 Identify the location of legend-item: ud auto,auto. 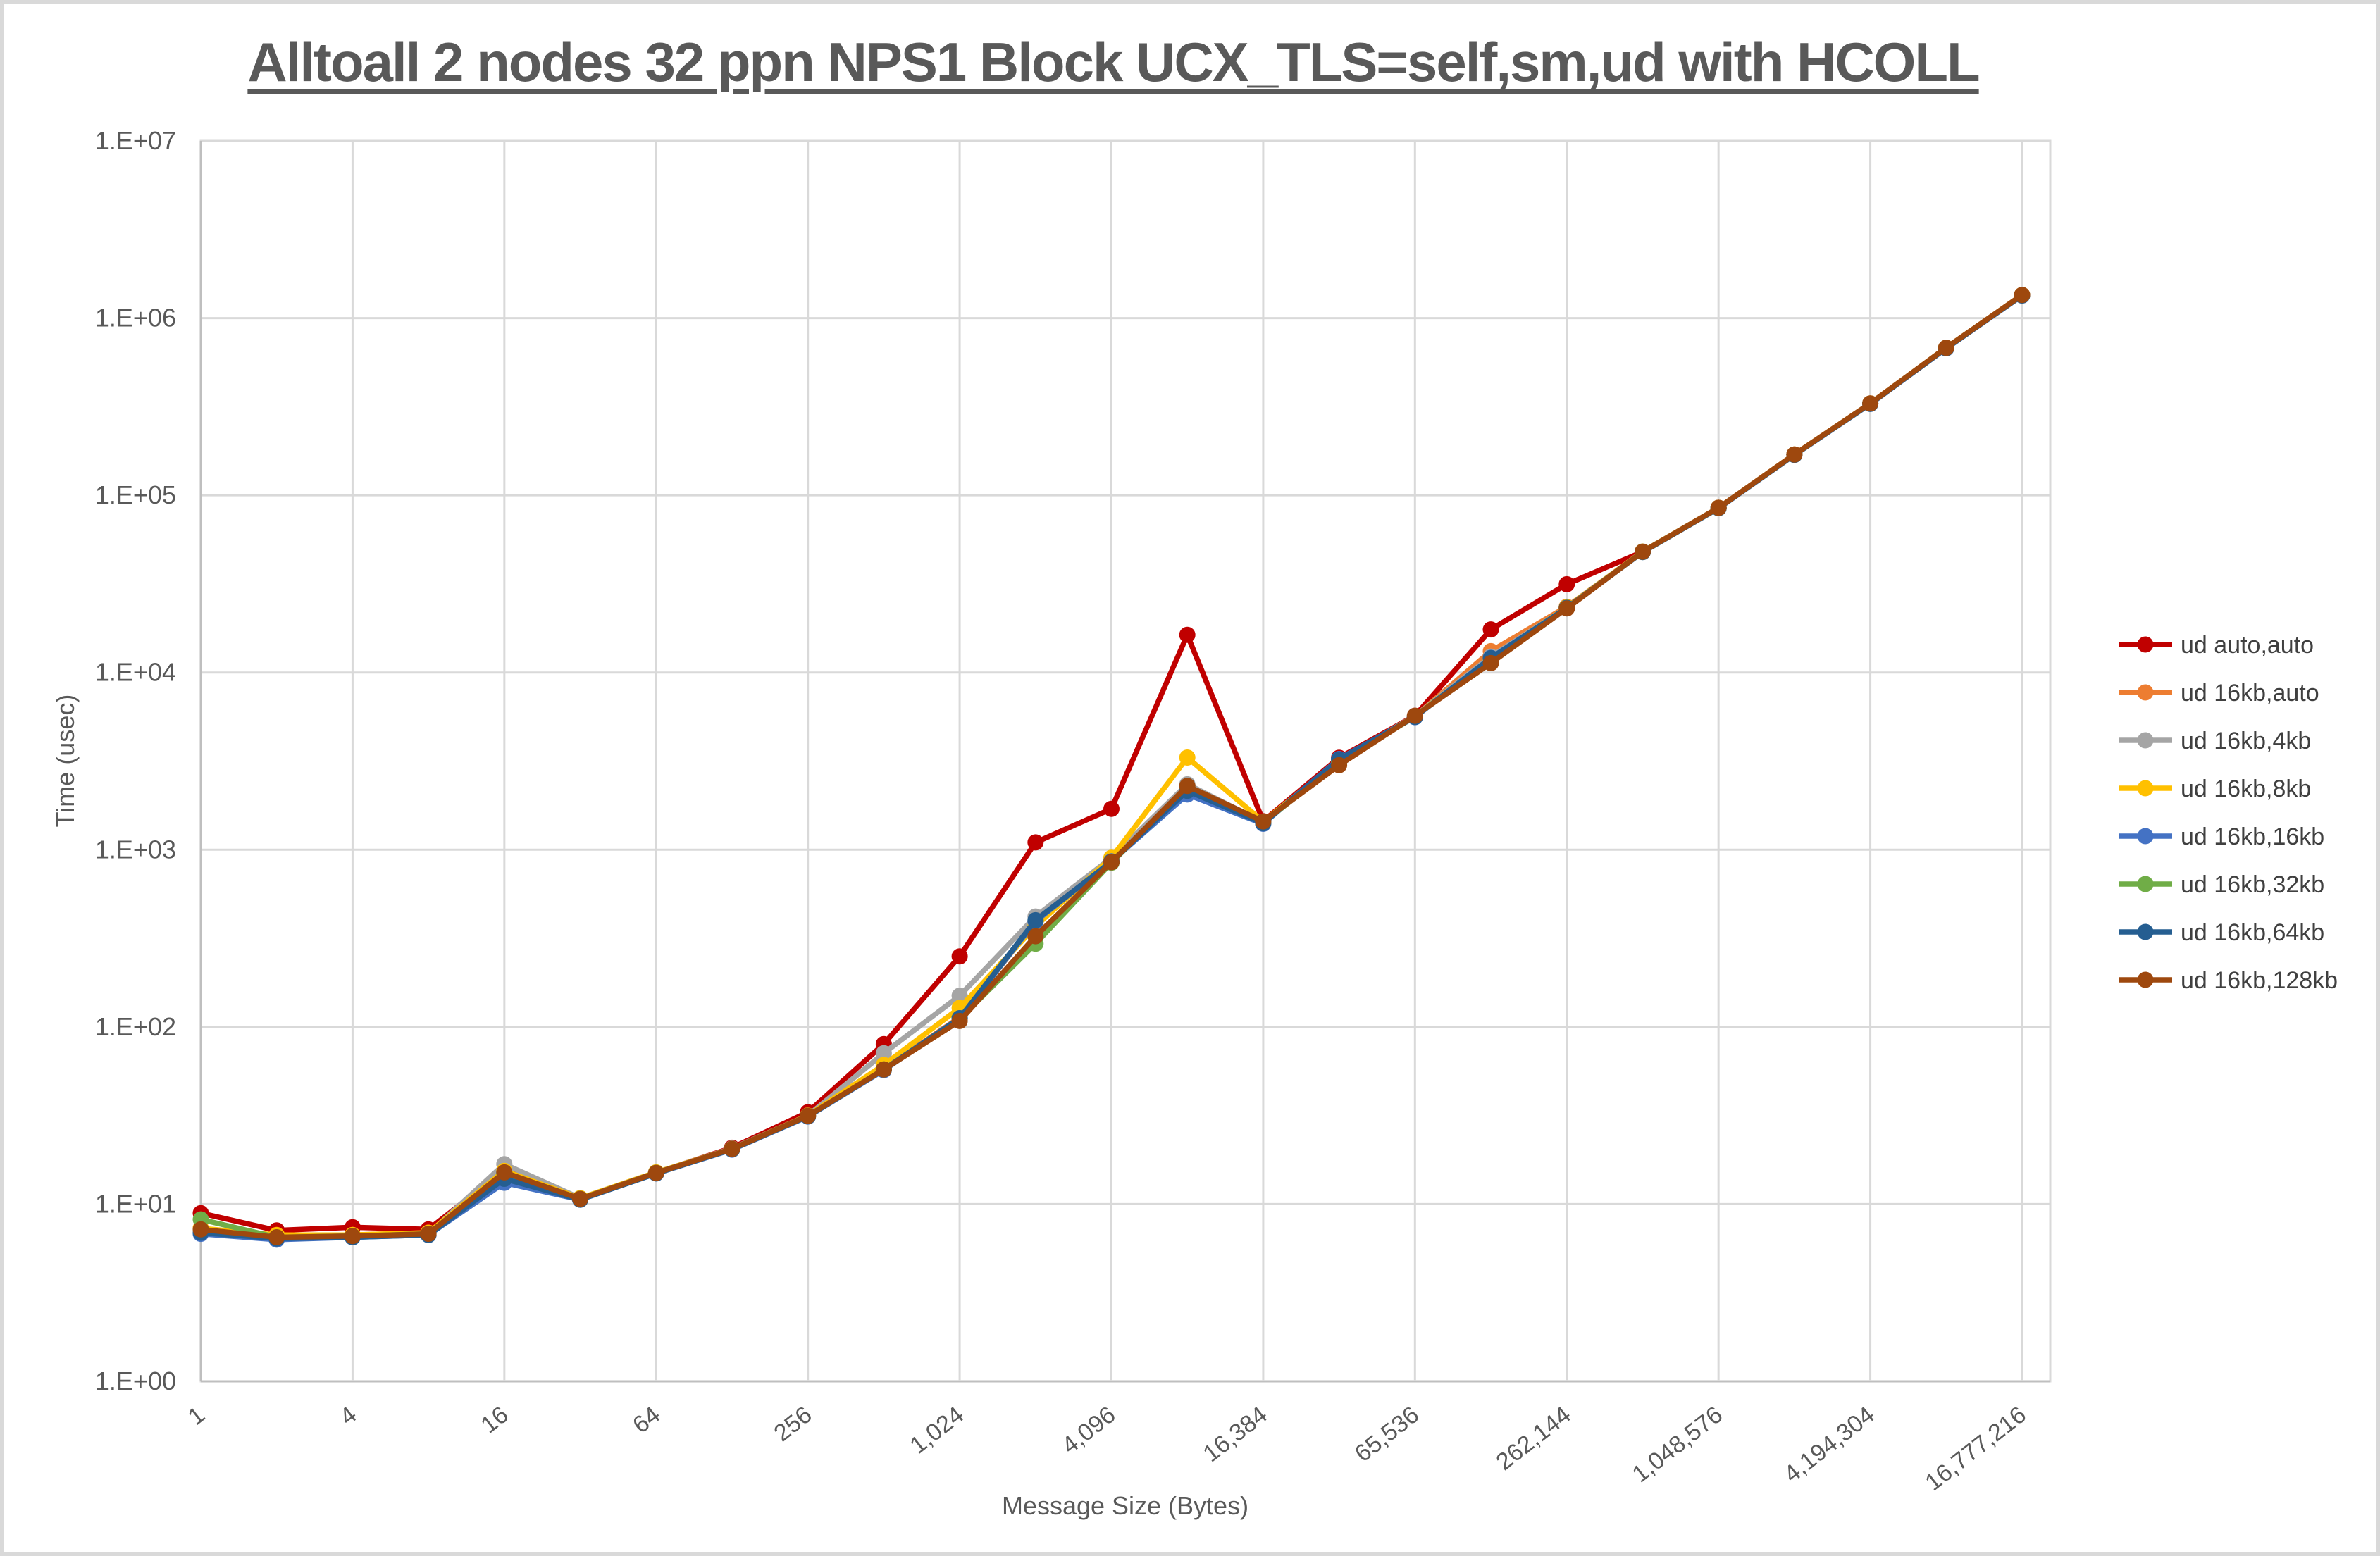
(2216, 645).